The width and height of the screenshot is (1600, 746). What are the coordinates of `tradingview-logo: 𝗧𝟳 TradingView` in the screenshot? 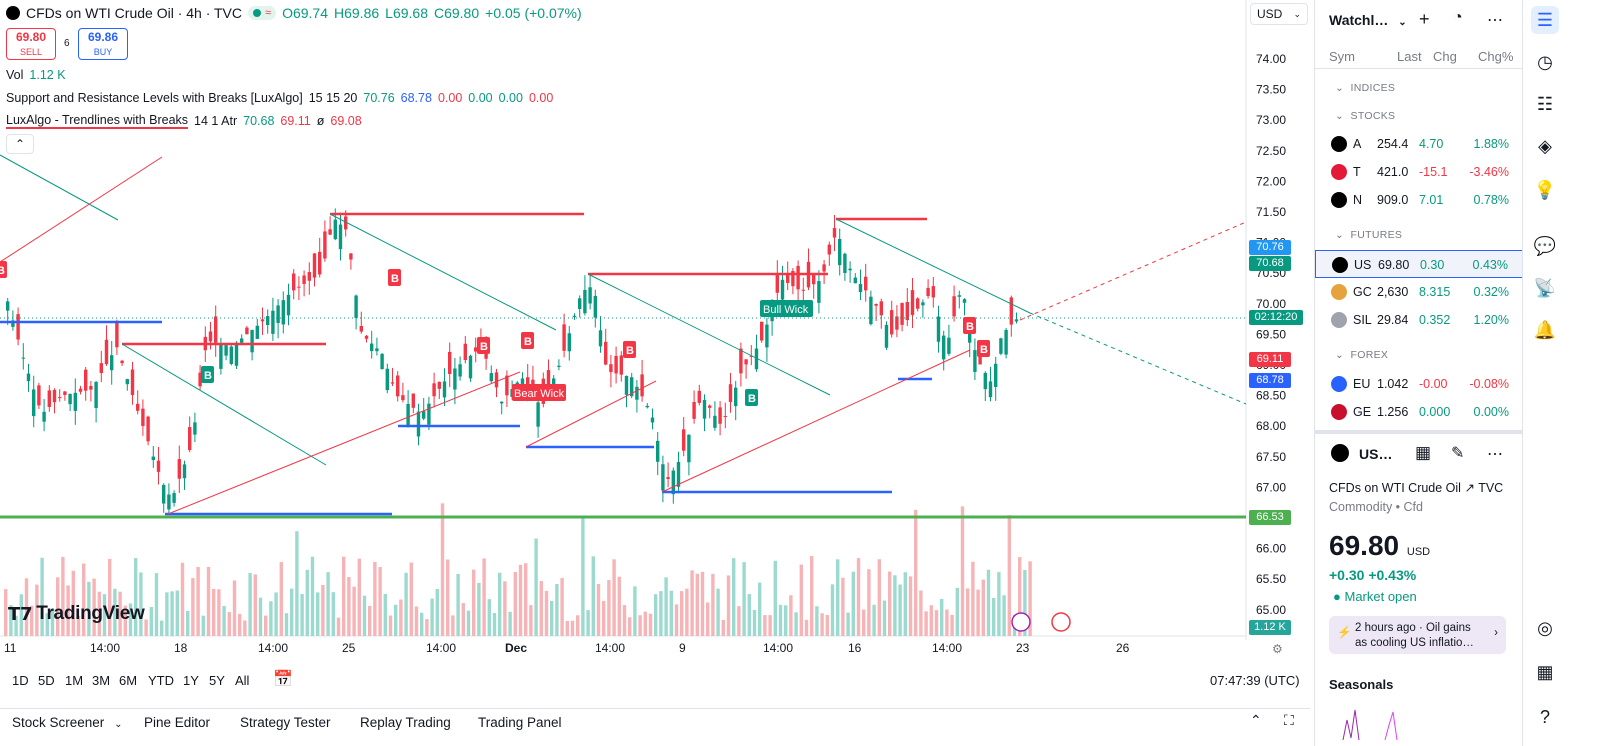 It's located at (76, 614).